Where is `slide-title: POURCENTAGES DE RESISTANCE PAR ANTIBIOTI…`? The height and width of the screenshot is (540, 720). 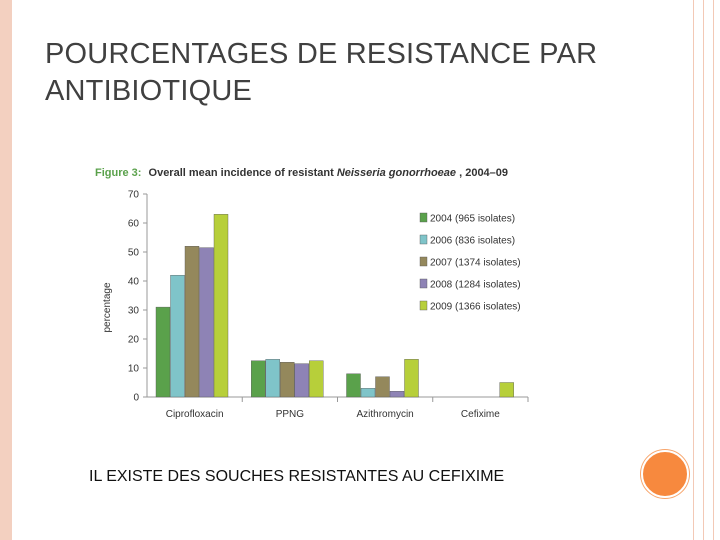
slide-title: POURCENTAGES DE RESISTANCE PAR ANTIBIOTI… is located at coordinates (321, 72).